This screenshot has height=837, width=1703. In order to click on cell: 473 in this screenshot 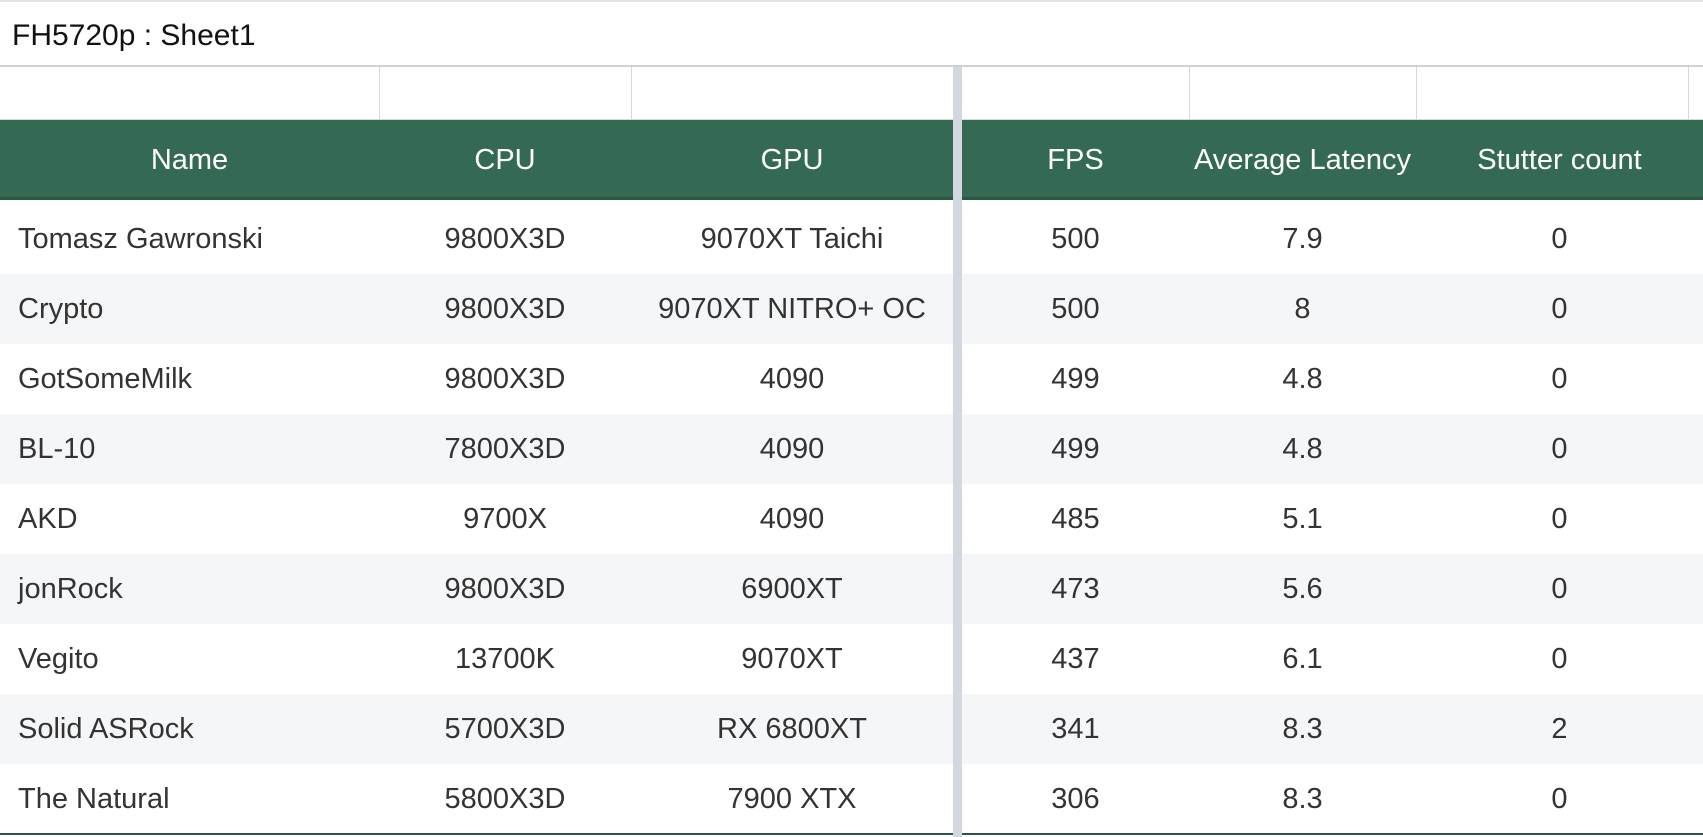, I will do `click(1075, 588)`.